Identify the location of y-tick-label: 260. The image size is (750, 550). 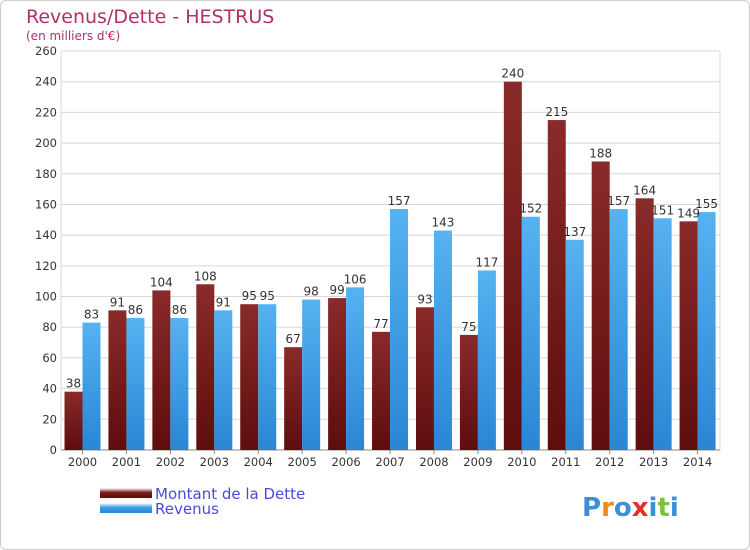
(46, 51).